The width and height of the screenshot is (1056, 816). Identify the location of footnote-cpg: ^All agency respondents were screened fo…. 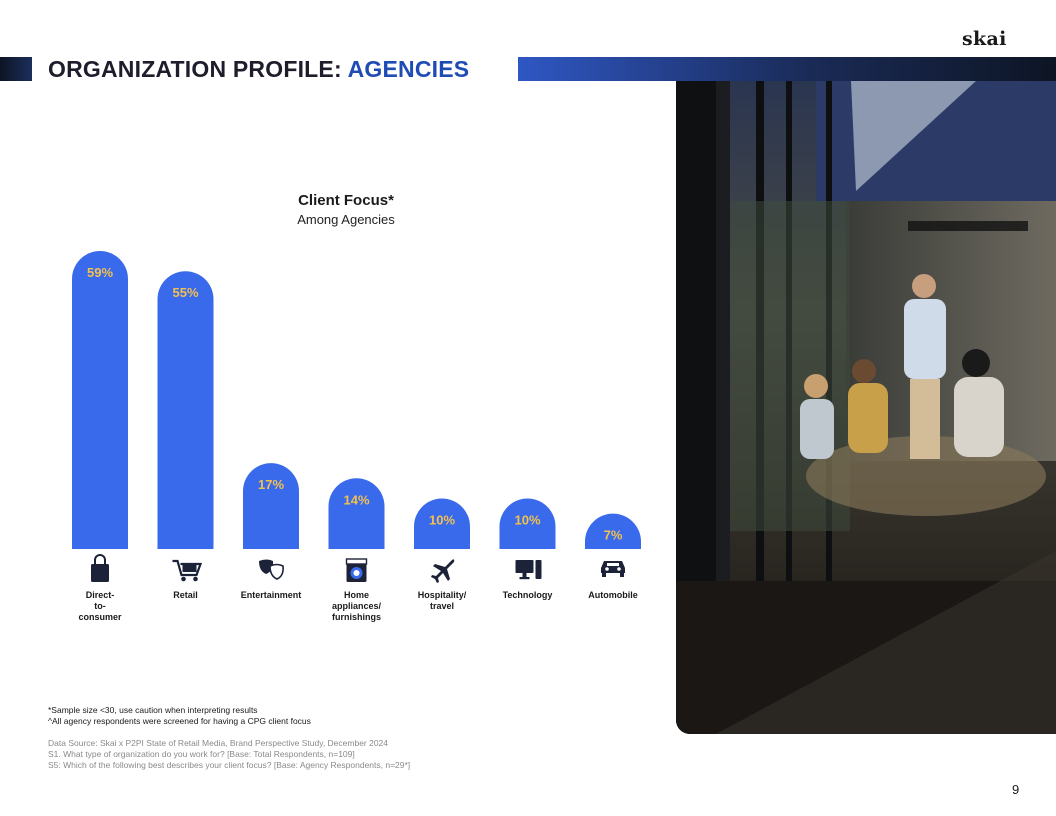
(179, 721).